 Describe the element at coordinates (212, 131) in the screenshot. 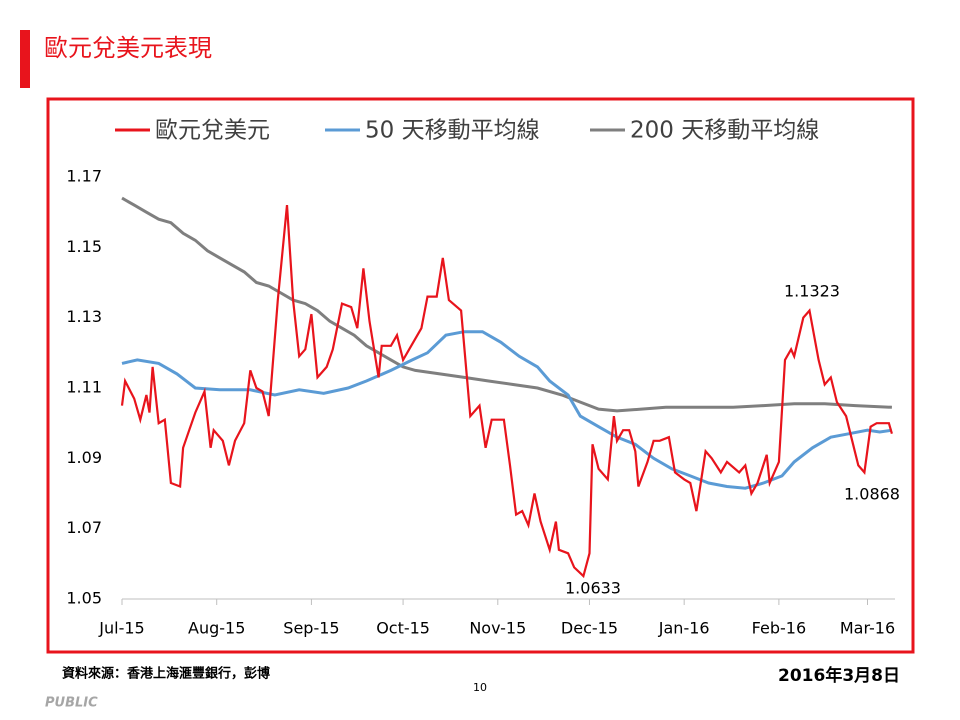

I see `legend-label: 歐元兌美元` at that location.